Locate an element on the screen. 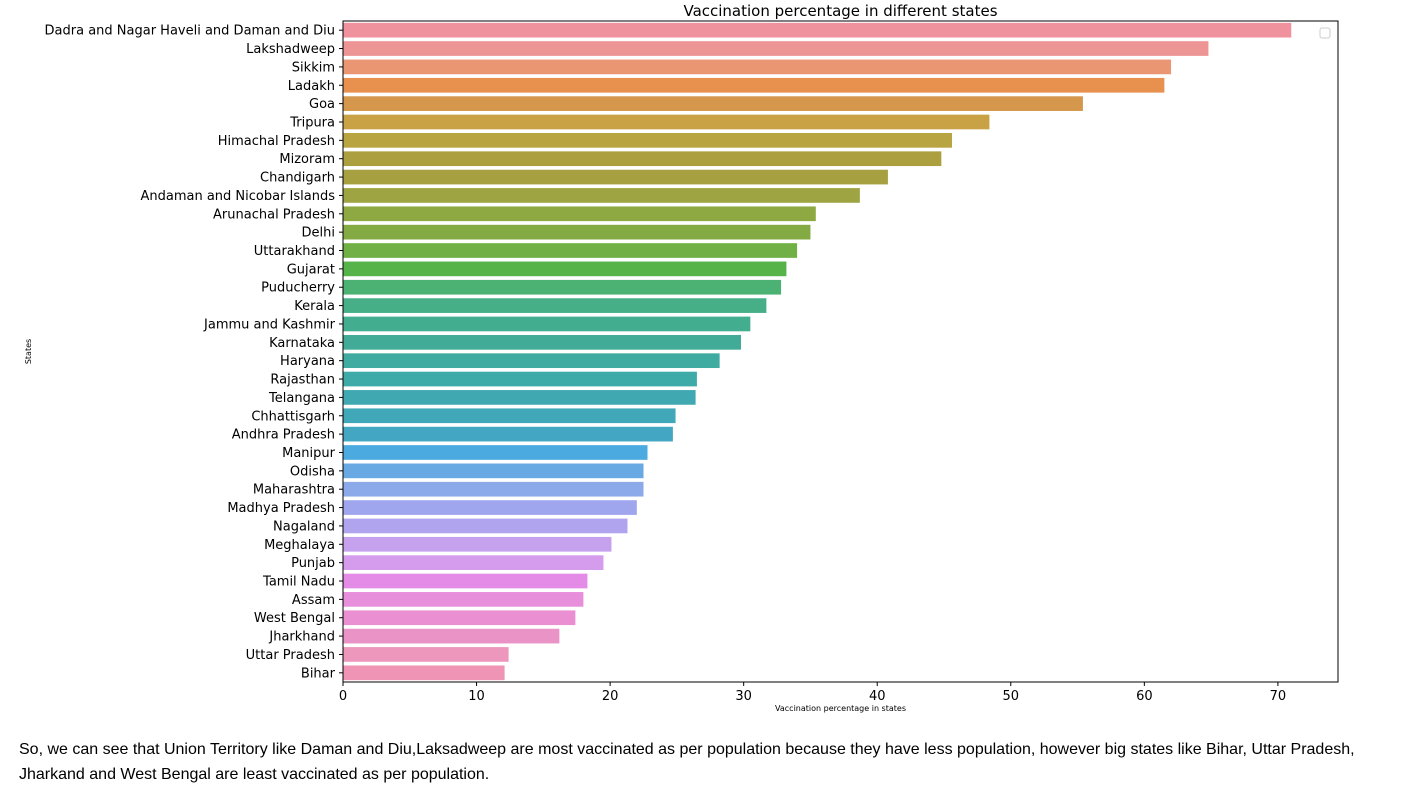  category-label: Andaman and Nicobar Islands is located at coordinates (237, 196).